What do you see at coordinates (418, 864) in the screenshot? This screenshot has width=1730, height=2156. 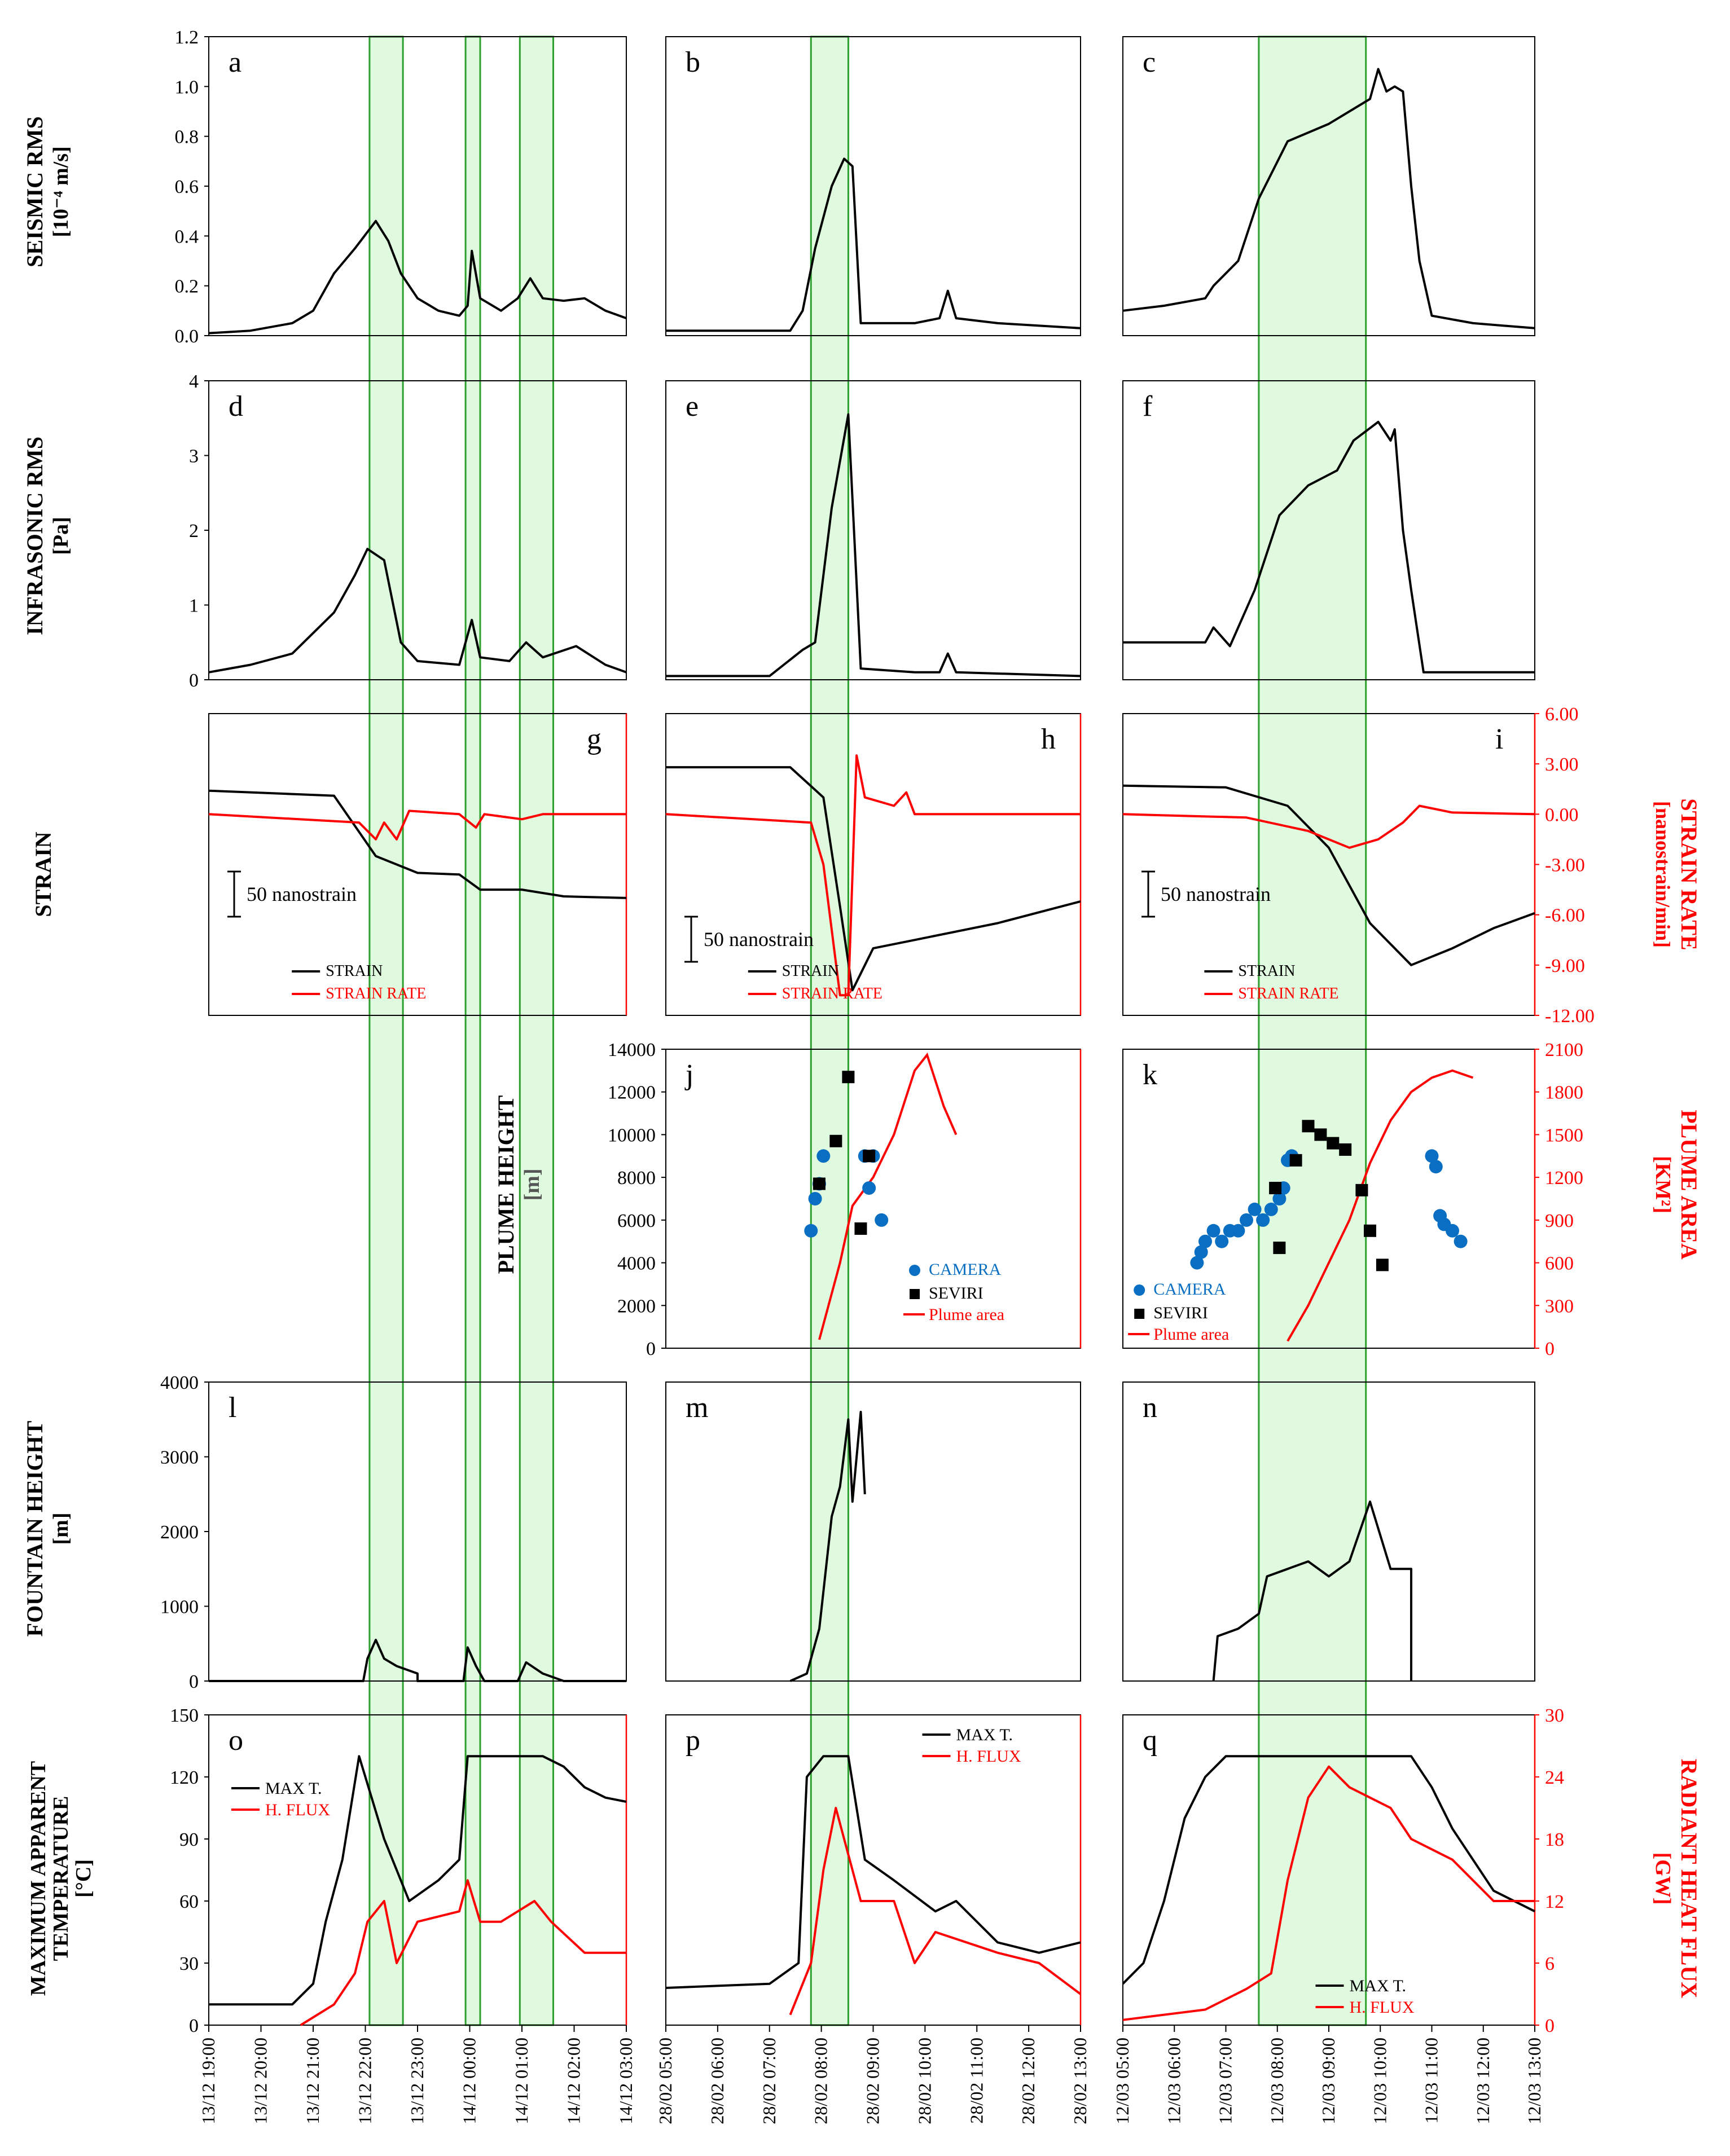 I see `panel-g: g STRAIN STRAIN RATE 50 nanostrain` at bounding box center [418, 864].